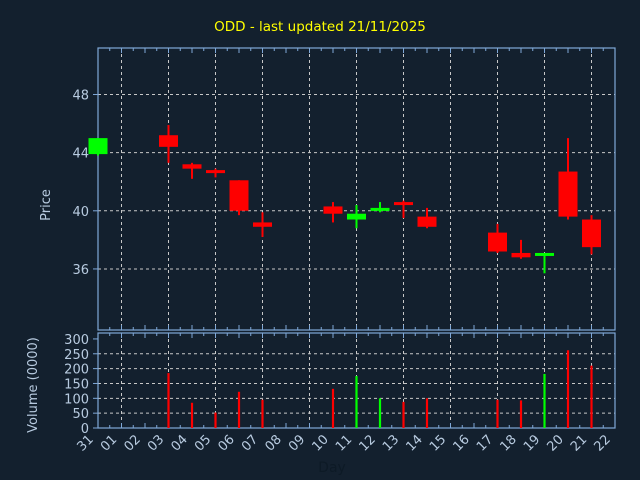 The width and height of the screenshot is (640, 480). I want to click on volume-tick-label: 150, so click(76, 384).